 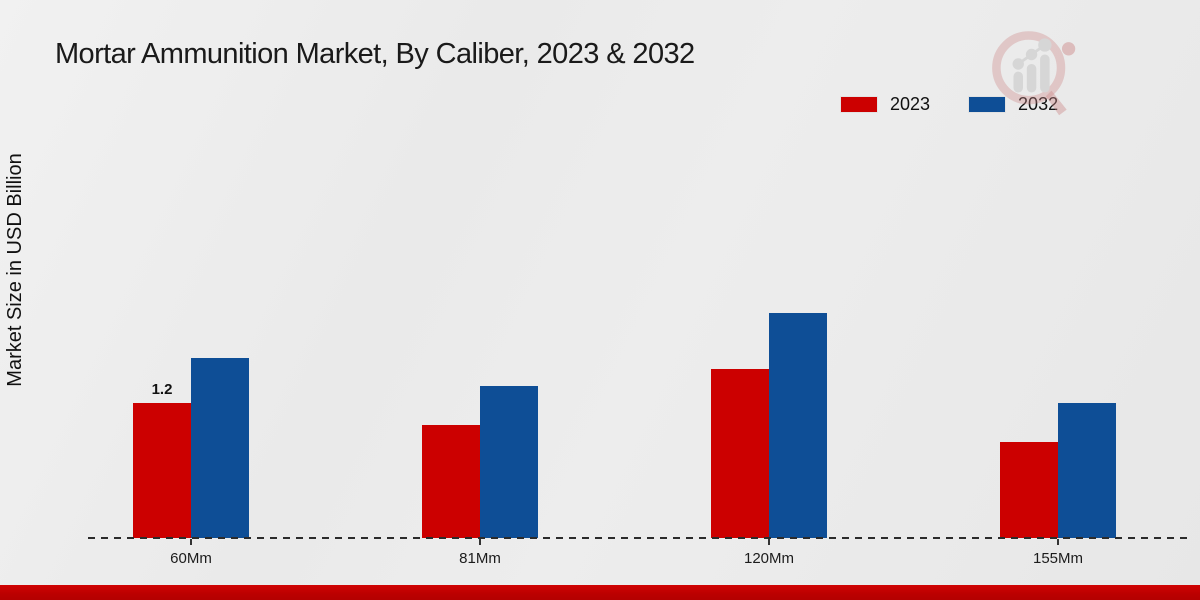 I want to click on x-axis-label-120Mm: 120Mm, so click(x=769, y=558).